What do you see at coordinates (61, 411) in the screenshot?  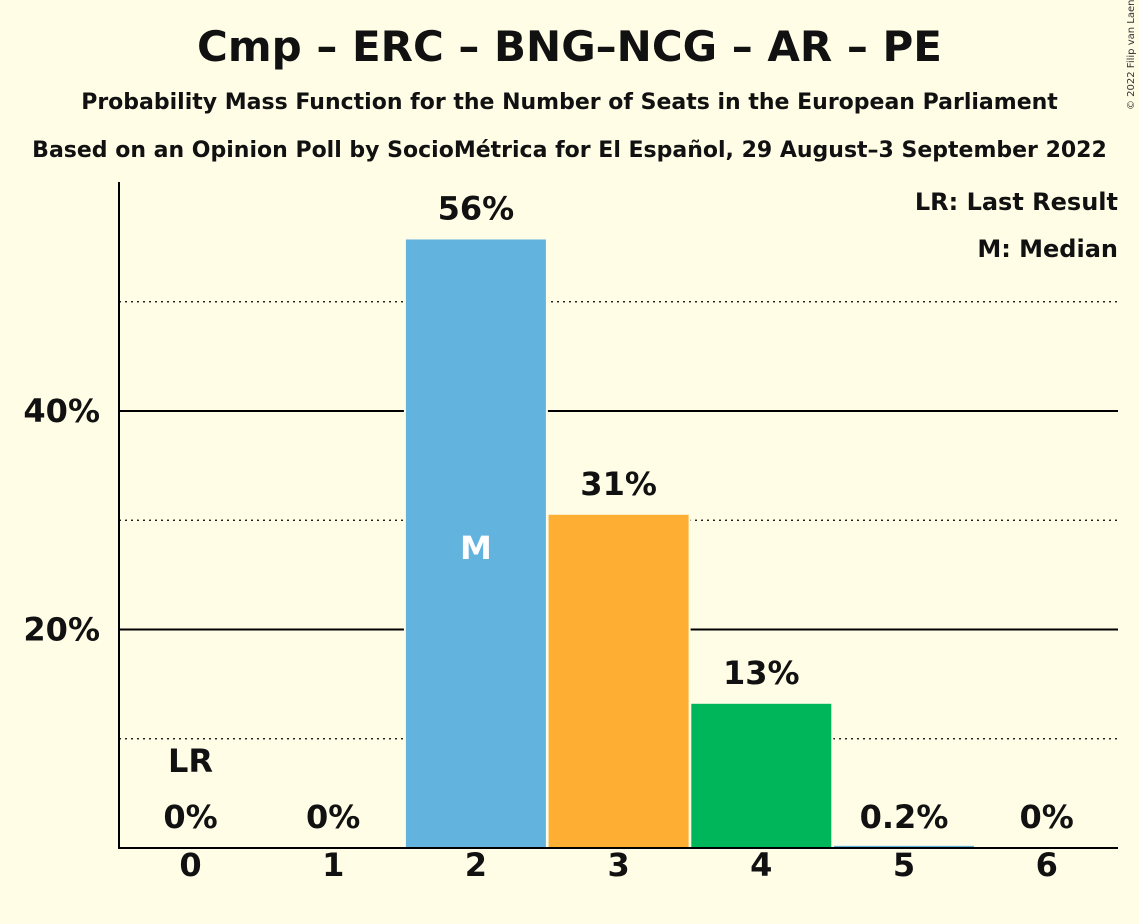 I see `y-tick-label: 40%` at bounding box center [61, 411].